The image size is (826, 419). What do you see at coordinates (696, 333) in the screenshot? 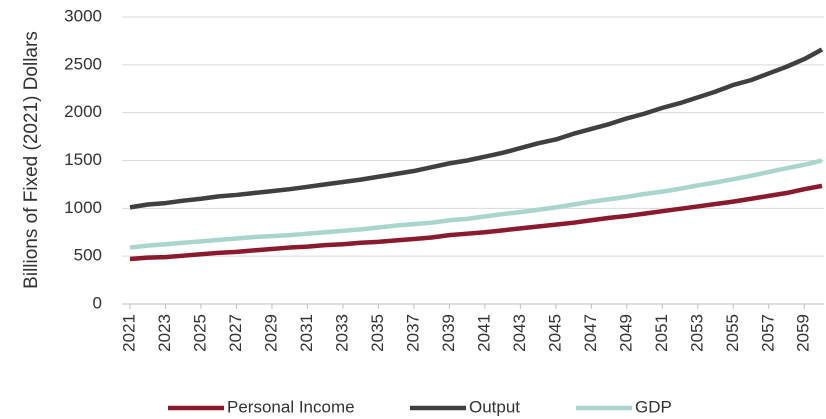
I see `x-tick-label: 2053` at bounding box center [696, 333].